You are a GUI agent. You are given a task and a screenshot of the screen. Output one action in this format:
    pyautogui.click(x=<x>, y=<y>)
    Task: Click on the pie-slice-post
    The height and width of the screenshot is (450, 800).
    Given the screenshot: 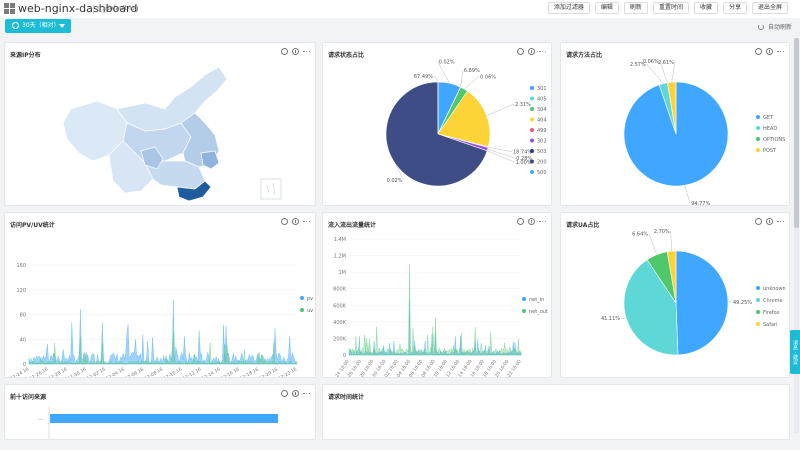 What is the action you would take?
    pyautogui.click(x=672, y=108)
    